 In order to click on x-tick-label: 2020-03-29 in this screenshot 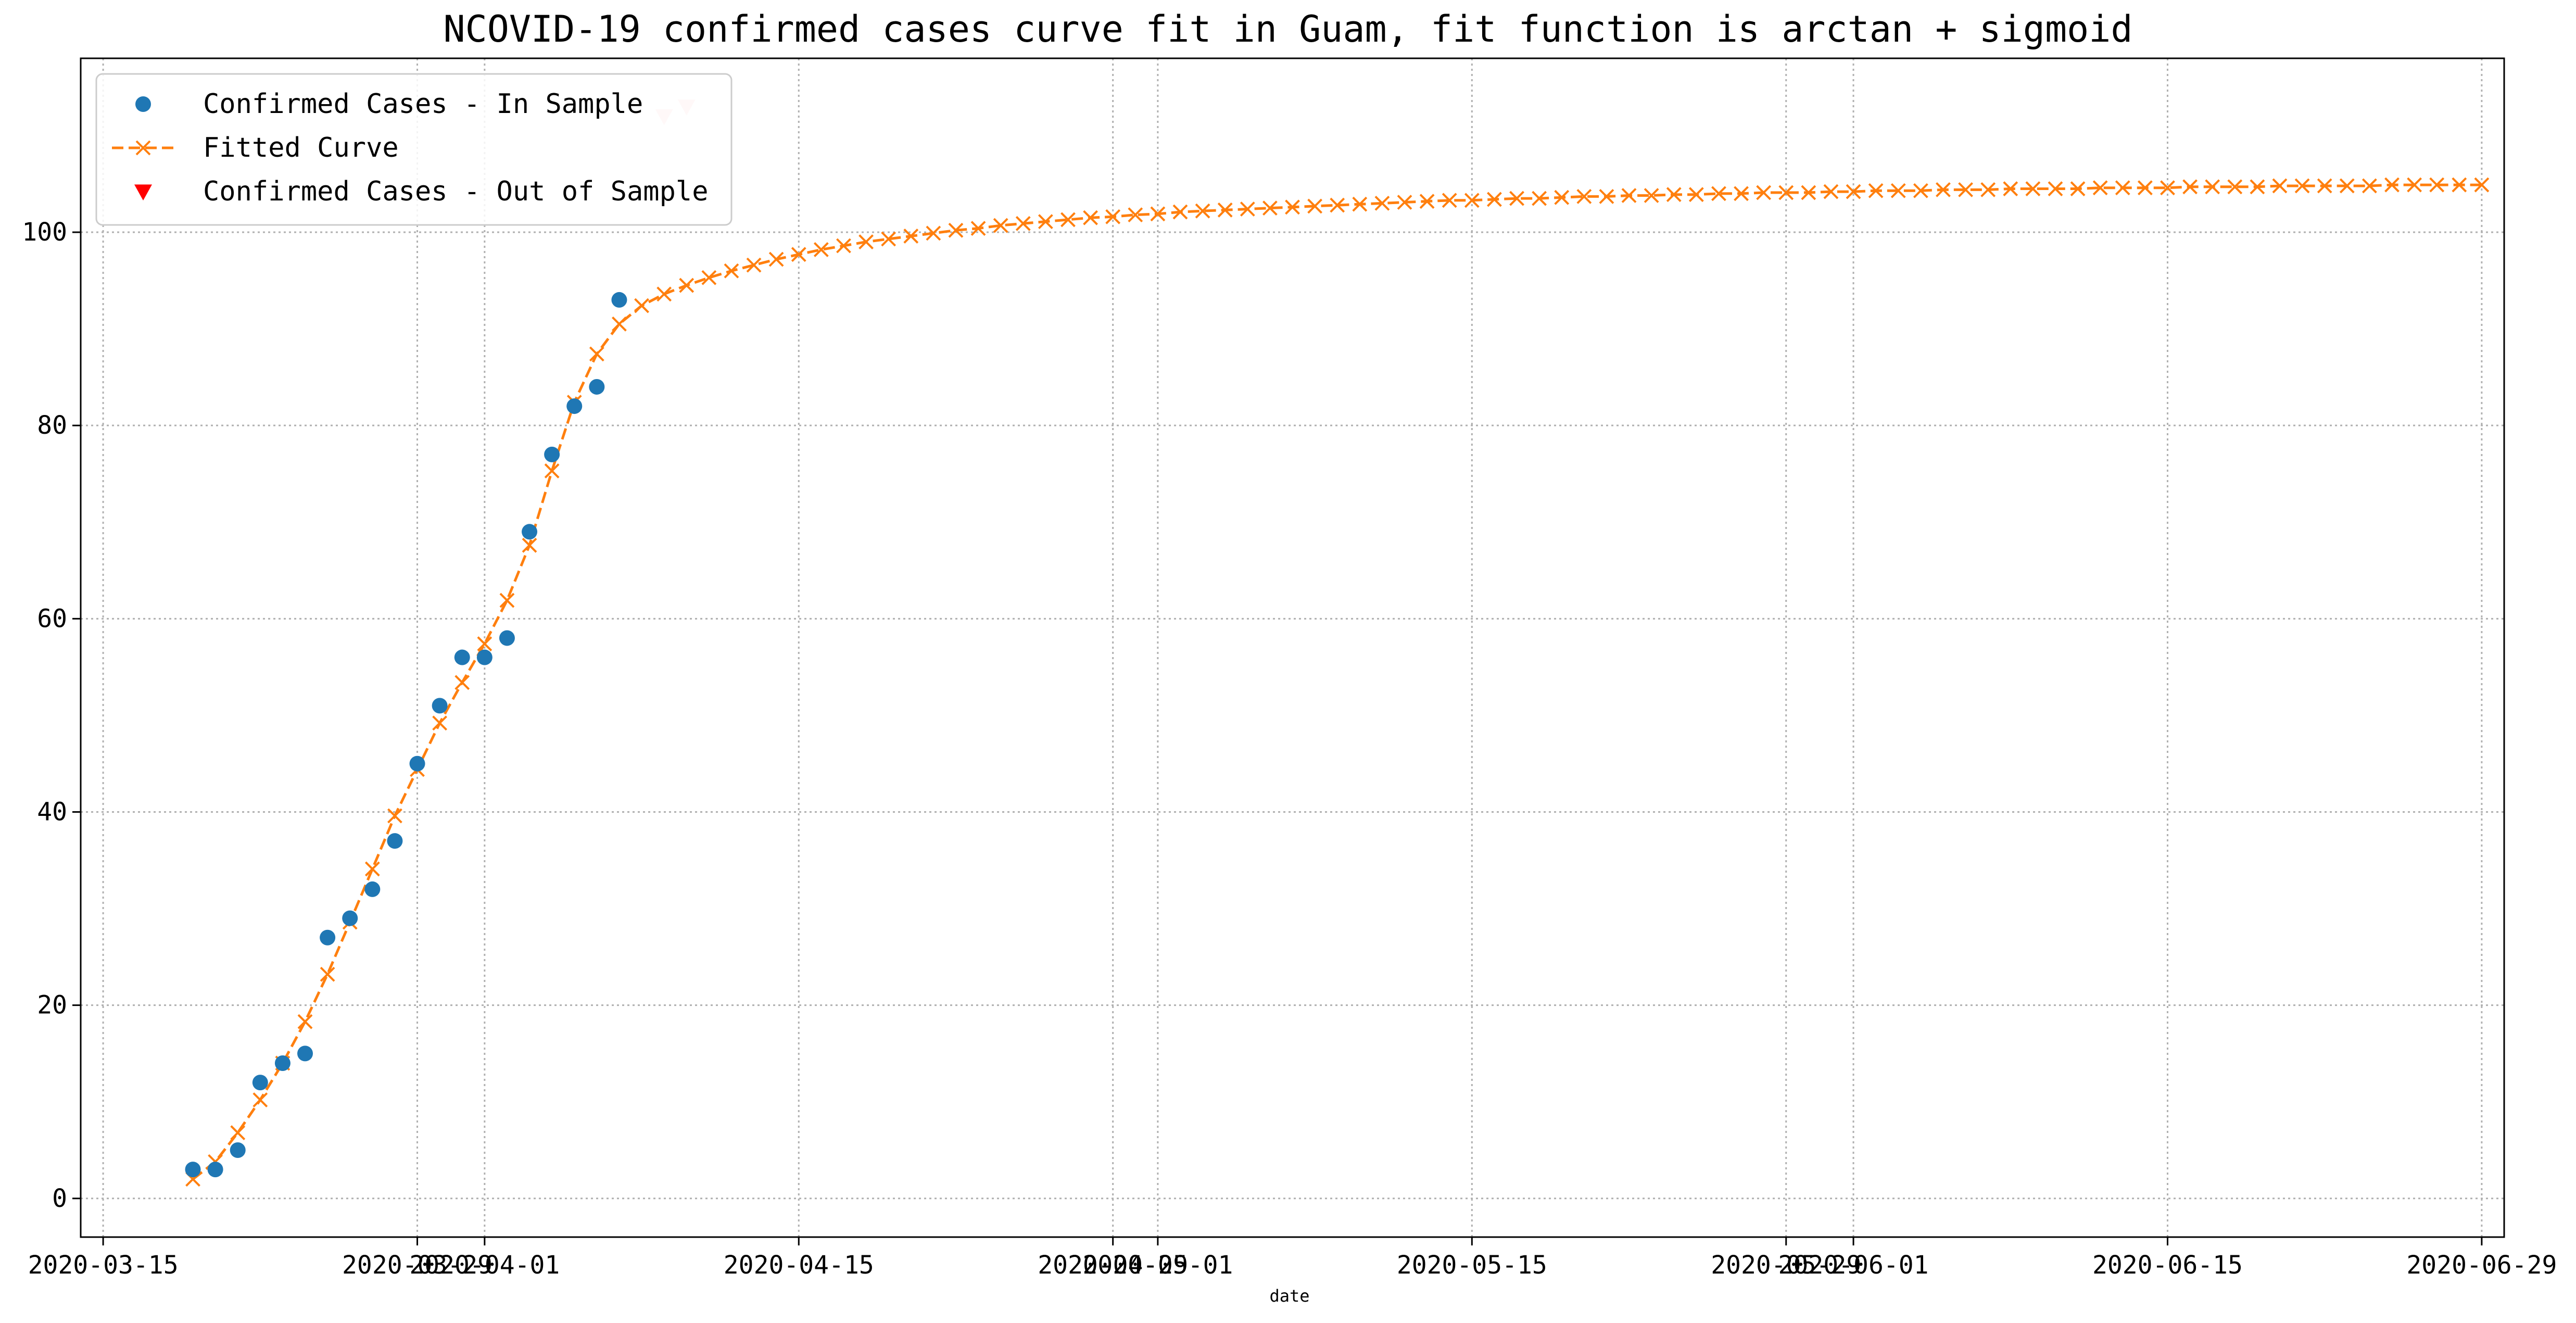, I will do `click(417, 1265)`.